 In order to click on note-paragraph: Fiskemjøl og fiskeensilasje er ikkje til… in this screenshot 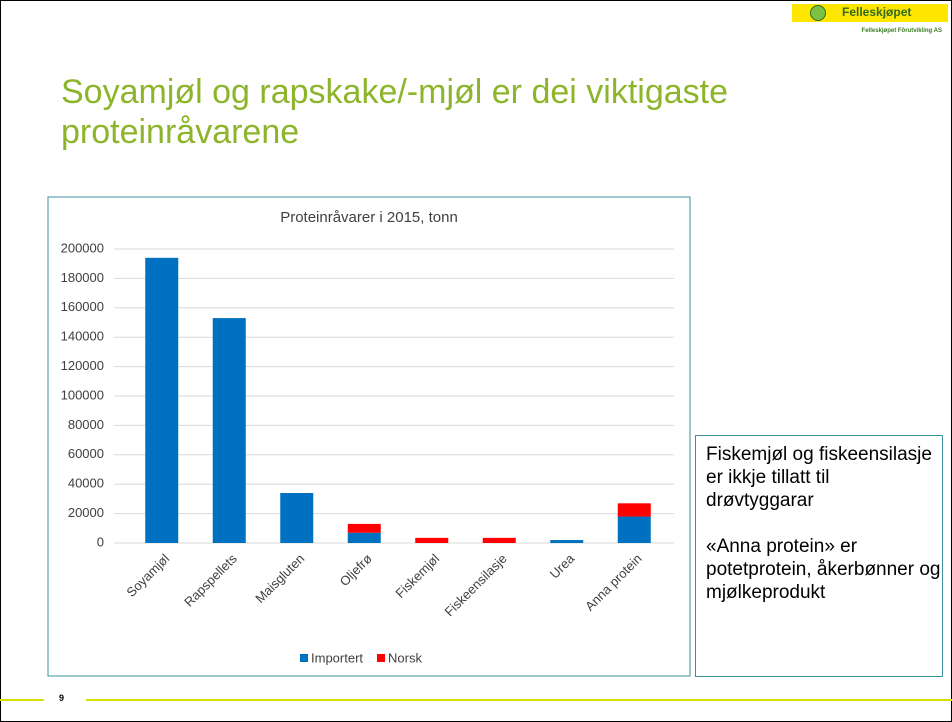, I will do `click(819, 477)`.